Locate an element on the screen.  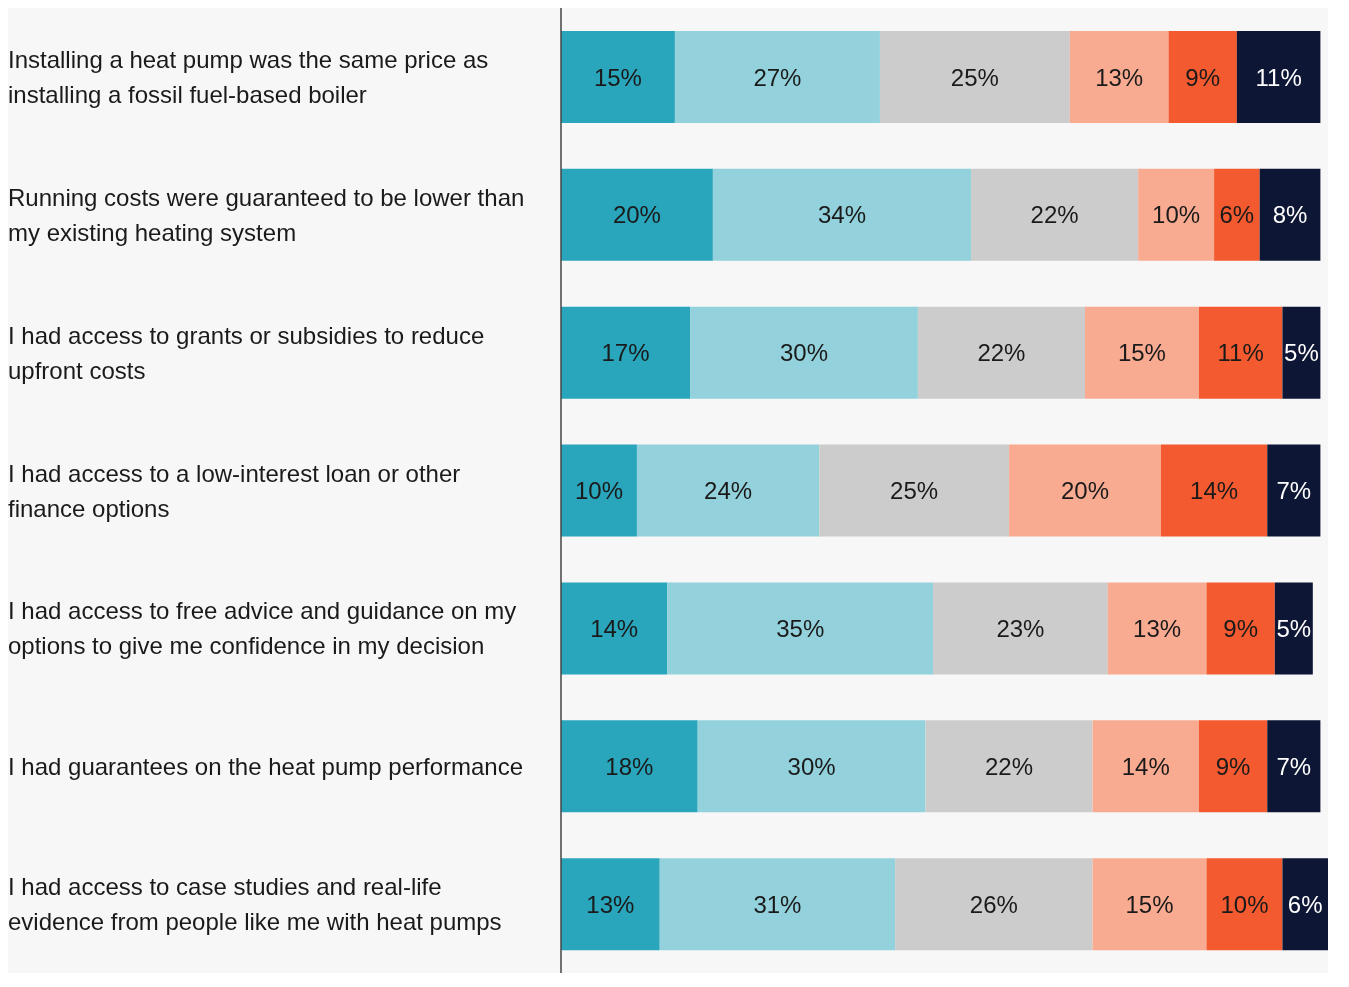
data-label: 31% is located at coordinates (777, 904).